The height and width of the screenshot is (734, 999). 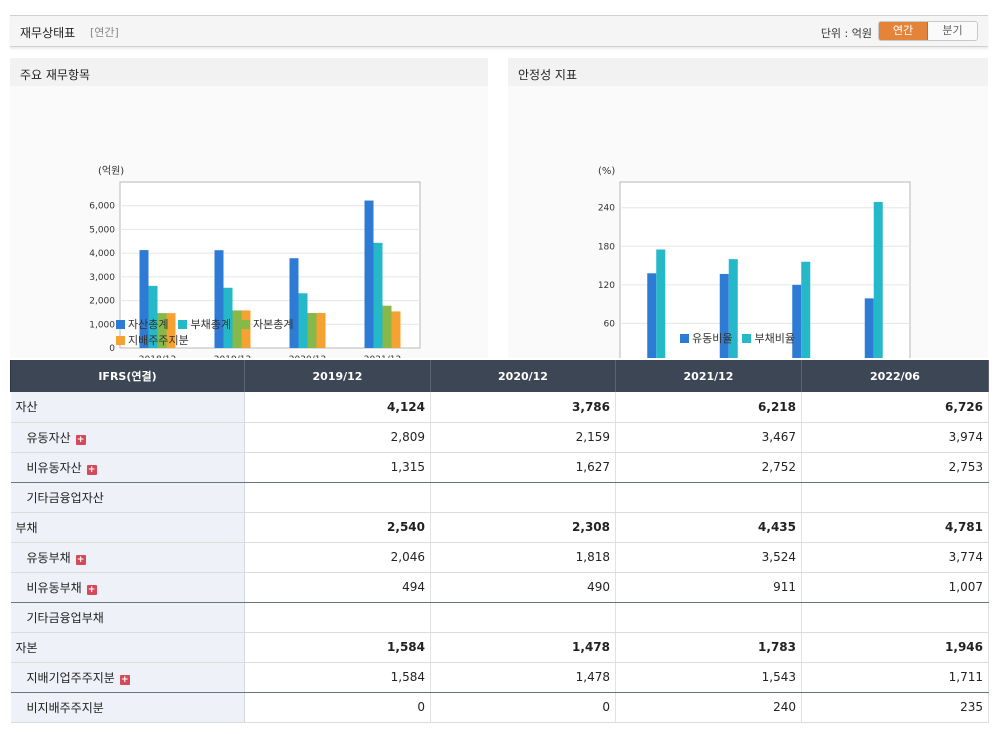 I want to click on value-cell: 1,711, so click(x=895, y=677).